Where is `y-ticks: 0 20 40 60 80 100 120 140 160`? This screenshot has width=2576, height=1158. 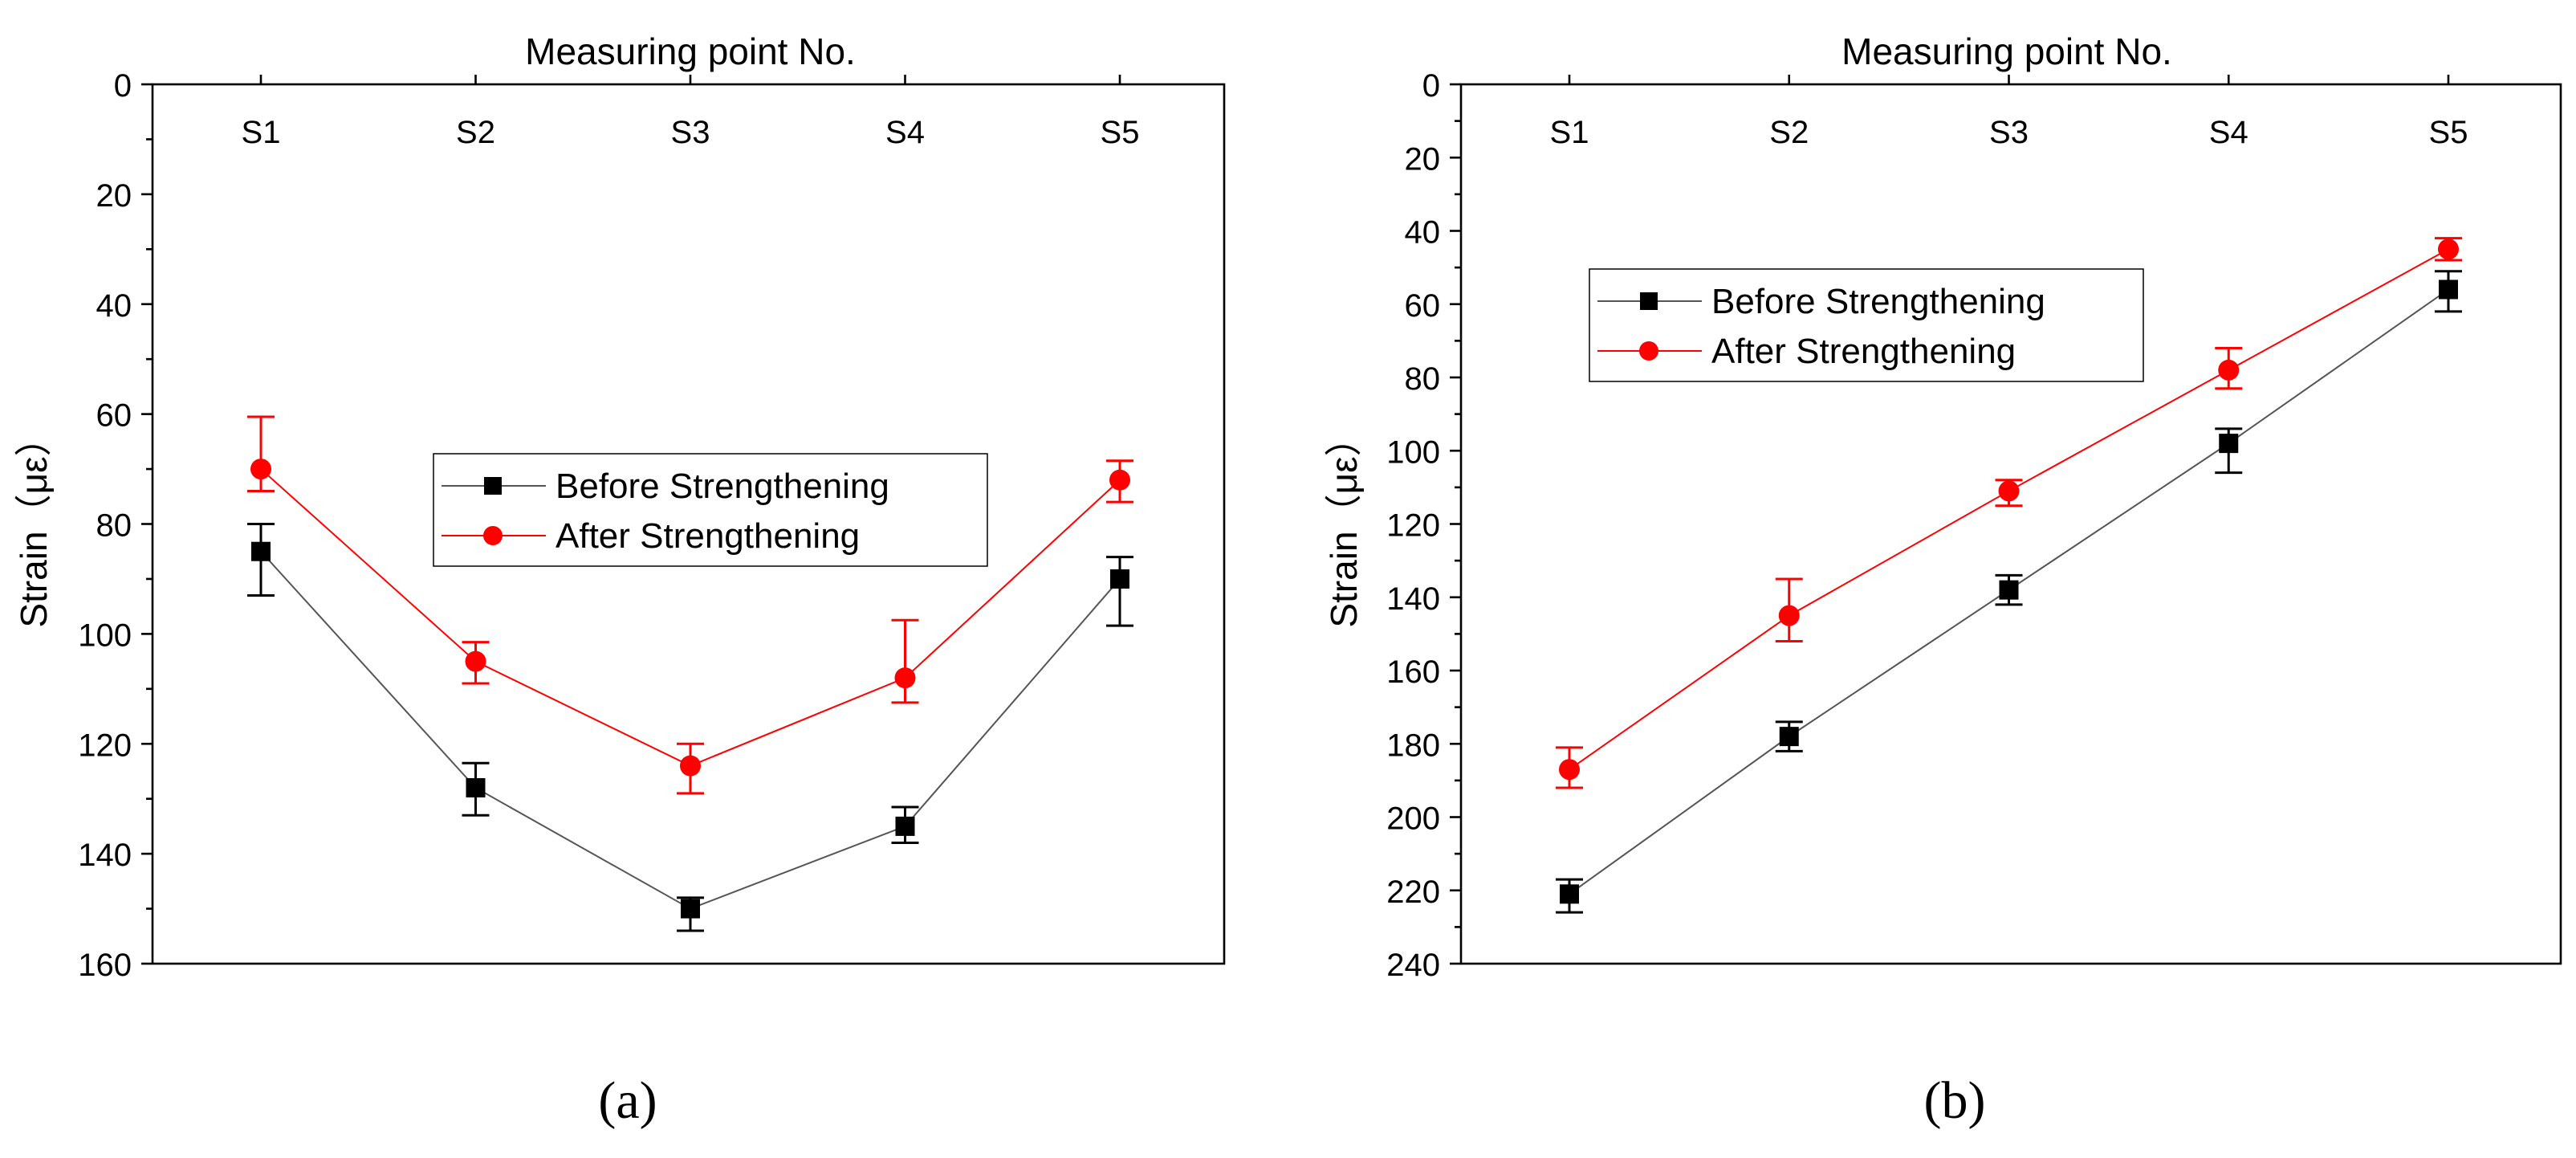
y-ticks: 0 20 40 60 80 100 120 140 160 is located at coordinates (116, 525).